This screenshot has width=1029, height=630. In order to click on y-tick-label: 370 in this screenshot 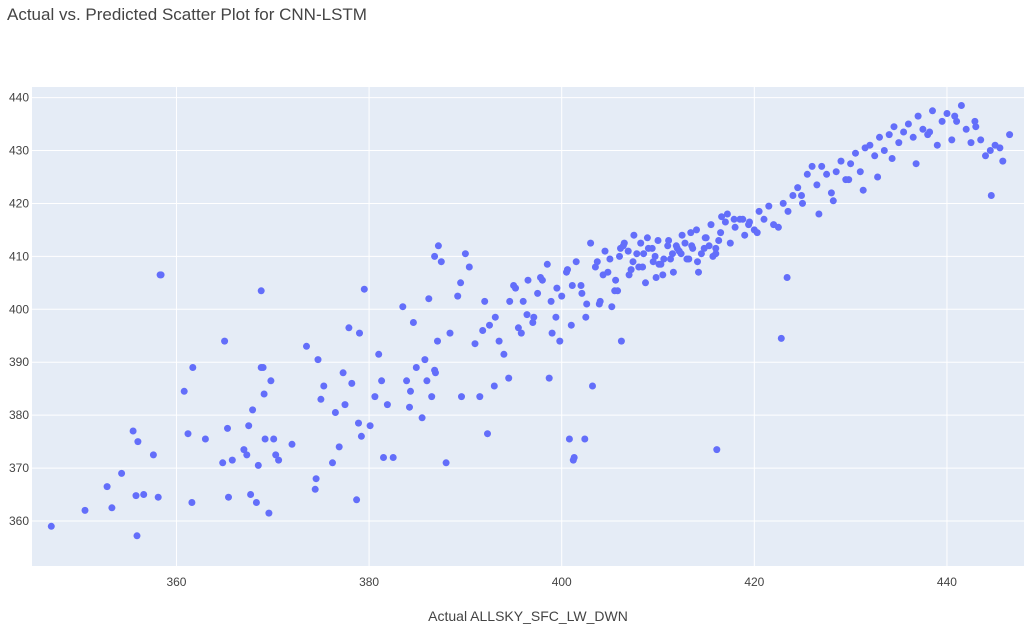, I will do `click(19, 468)`.